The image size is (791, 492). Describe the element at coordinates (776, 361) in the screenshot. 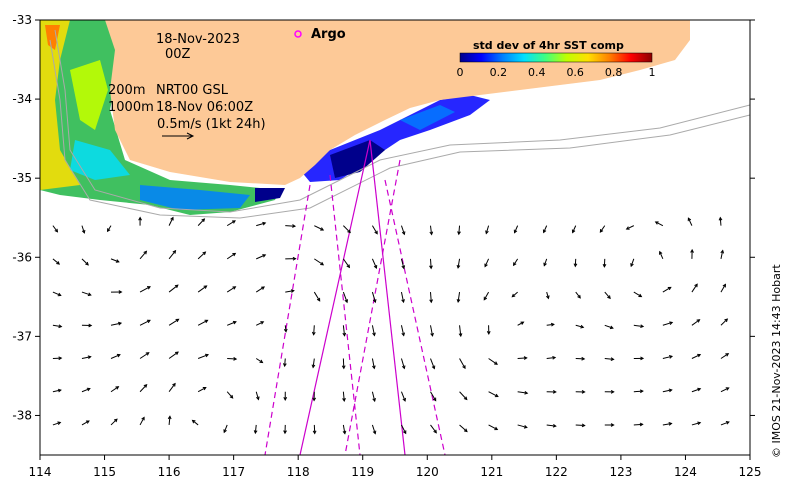

I see `credit-label: © IMOS 21-Nov-2023 14:43 Hobart` at that location.